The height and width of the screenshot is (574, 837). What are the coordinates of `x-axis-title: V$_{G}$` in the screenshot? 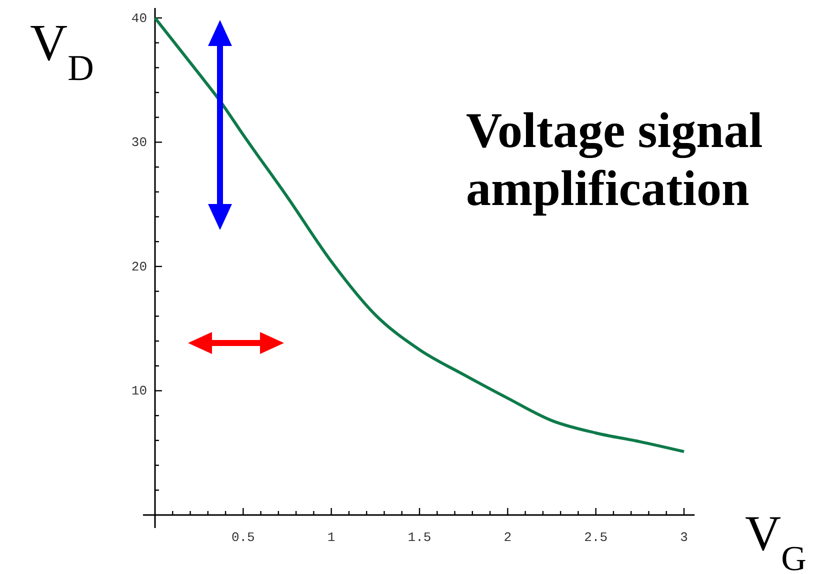 It's located at (775, 539).